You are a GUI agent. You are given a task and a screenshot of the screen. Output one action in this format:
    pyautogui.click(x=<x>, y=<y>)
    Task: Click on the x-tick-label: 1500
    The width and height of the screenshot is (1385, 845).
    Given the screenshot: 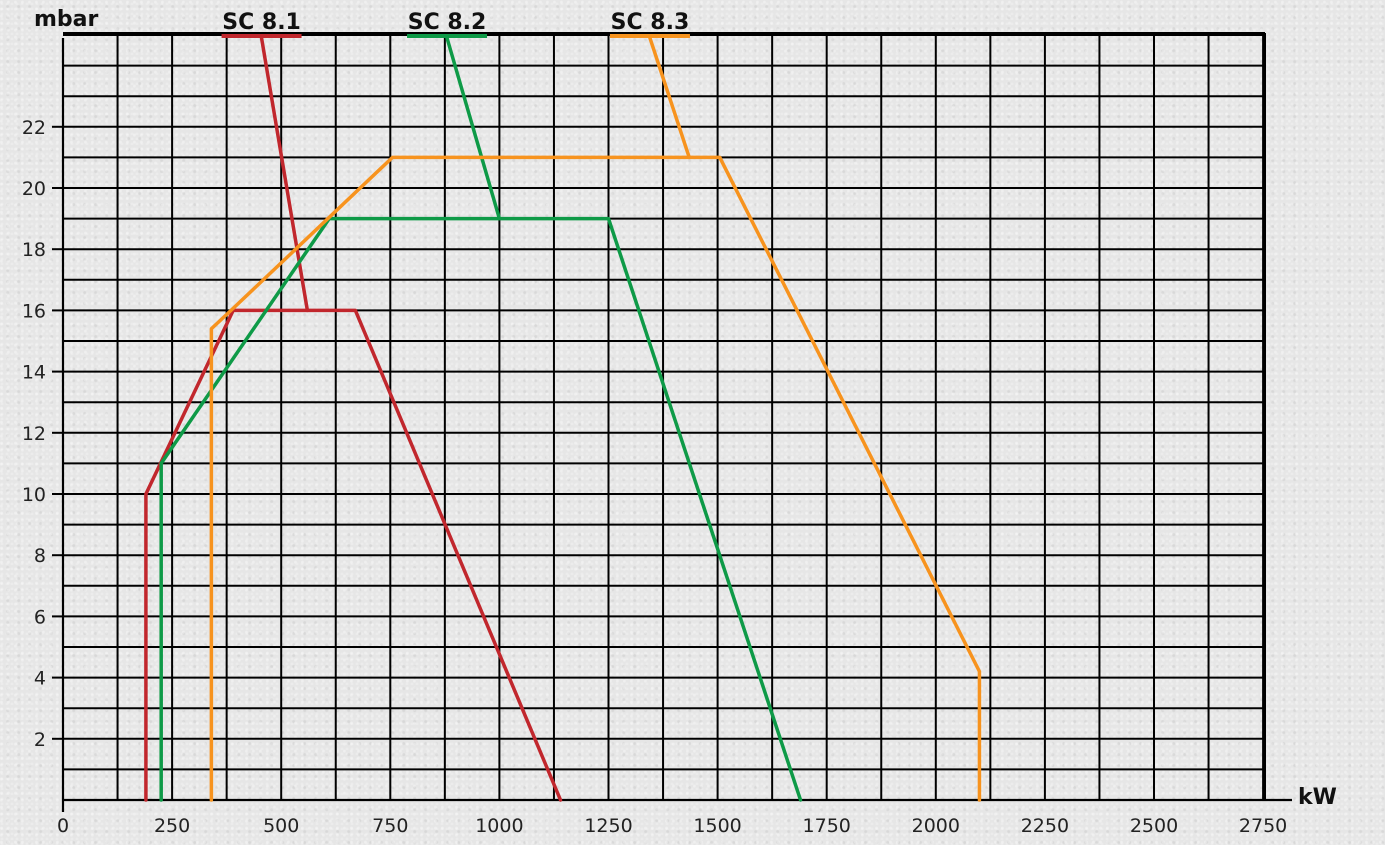 What is the action you would take?
    pyautogui.click(x=717, y=826)
    